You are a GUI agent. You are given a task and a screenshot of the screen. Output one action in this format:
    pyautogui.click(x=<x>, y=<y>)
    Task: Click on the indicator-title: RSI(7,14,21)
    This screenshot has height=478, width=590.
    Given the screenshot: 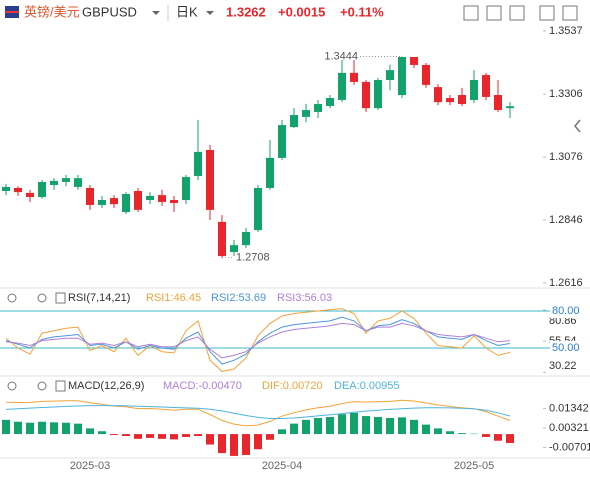 What is the action you would take?
    pyautogui.click(x=99, y=298)
    